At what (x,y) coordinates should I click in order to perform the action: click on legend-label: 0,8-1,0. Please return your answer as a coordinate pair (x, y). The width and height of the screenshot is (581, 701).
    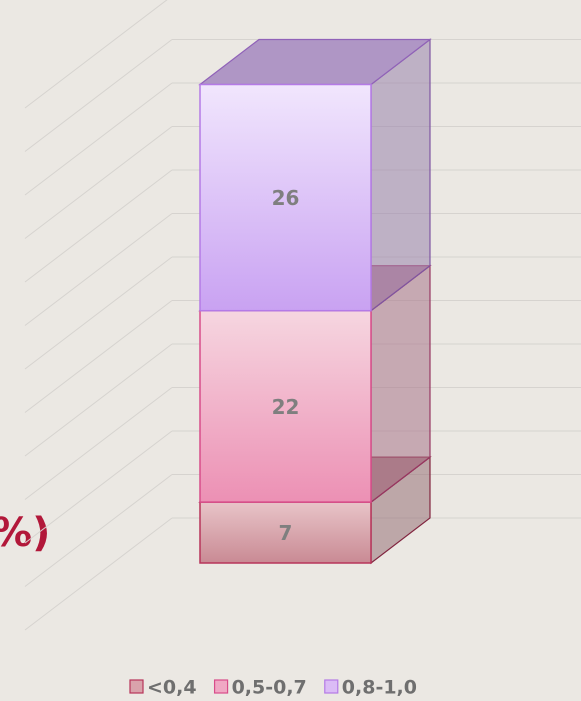
    Looking at the image, I should click on (379, 688).